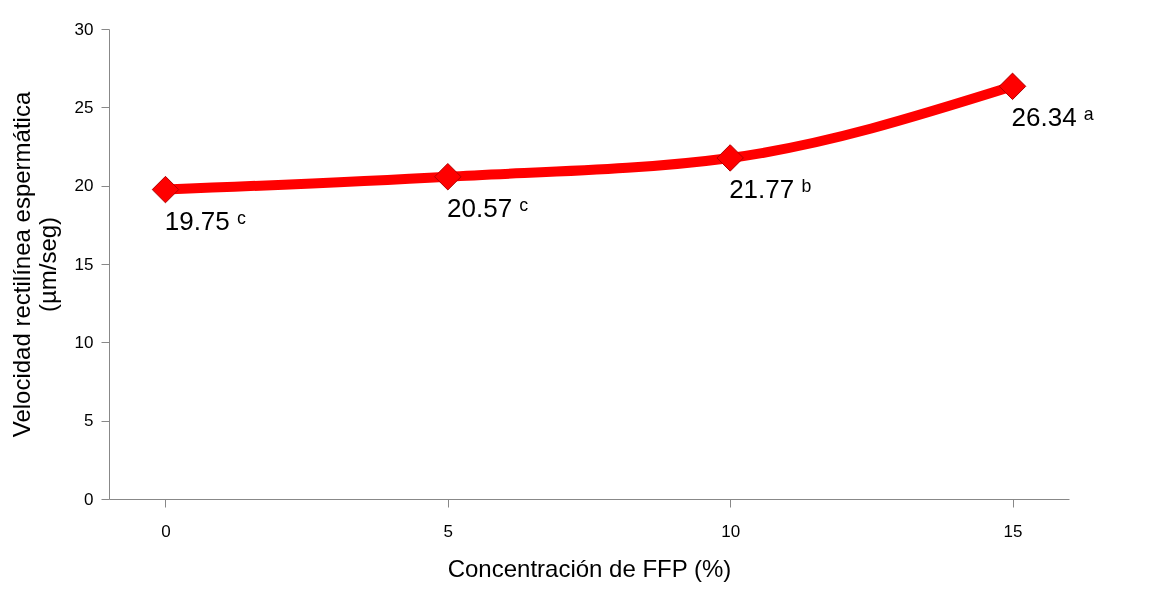 The height and width of the screenshot is (605, 1154). I want to click on y-axis-title: Velocidad rectilínea espermática (µm/seg), so click(34, 264).